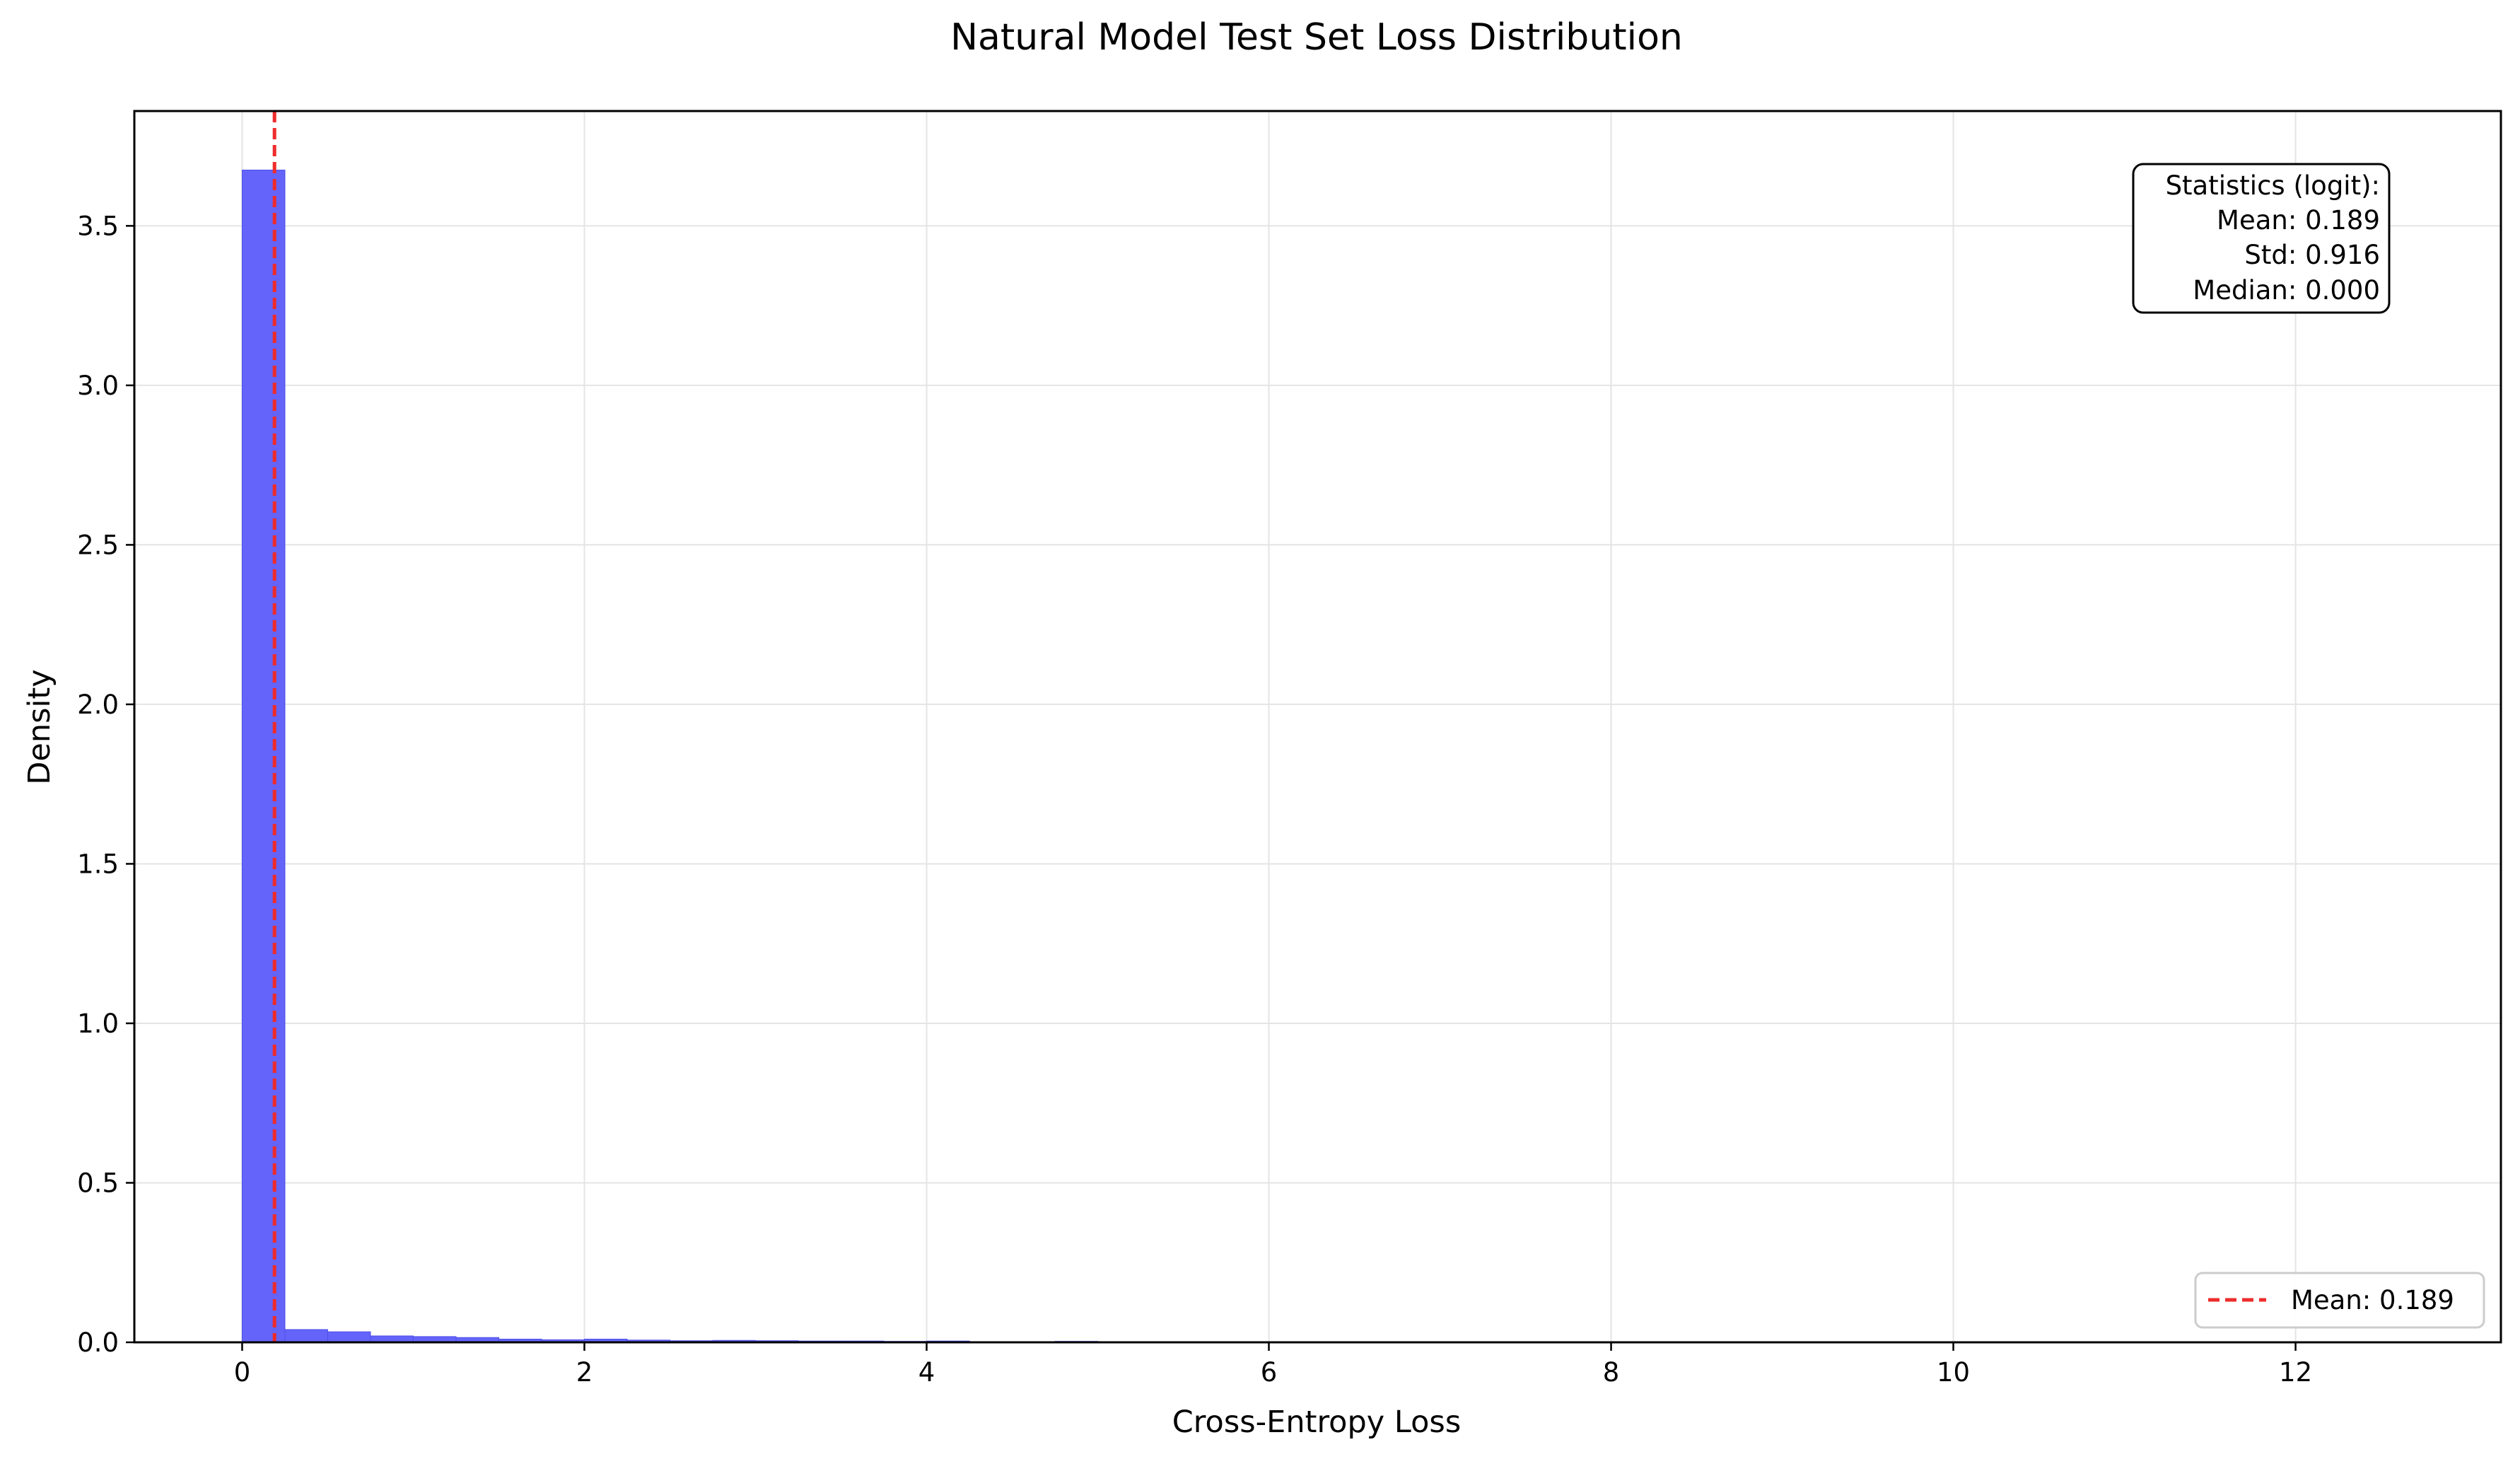 This screenshot has width=2520, height=1459. What do you see at coordinates (2295, 1372) in the screenshot?
I see `x-tick-label-6: 12` at bounding box center [2295, 1372].